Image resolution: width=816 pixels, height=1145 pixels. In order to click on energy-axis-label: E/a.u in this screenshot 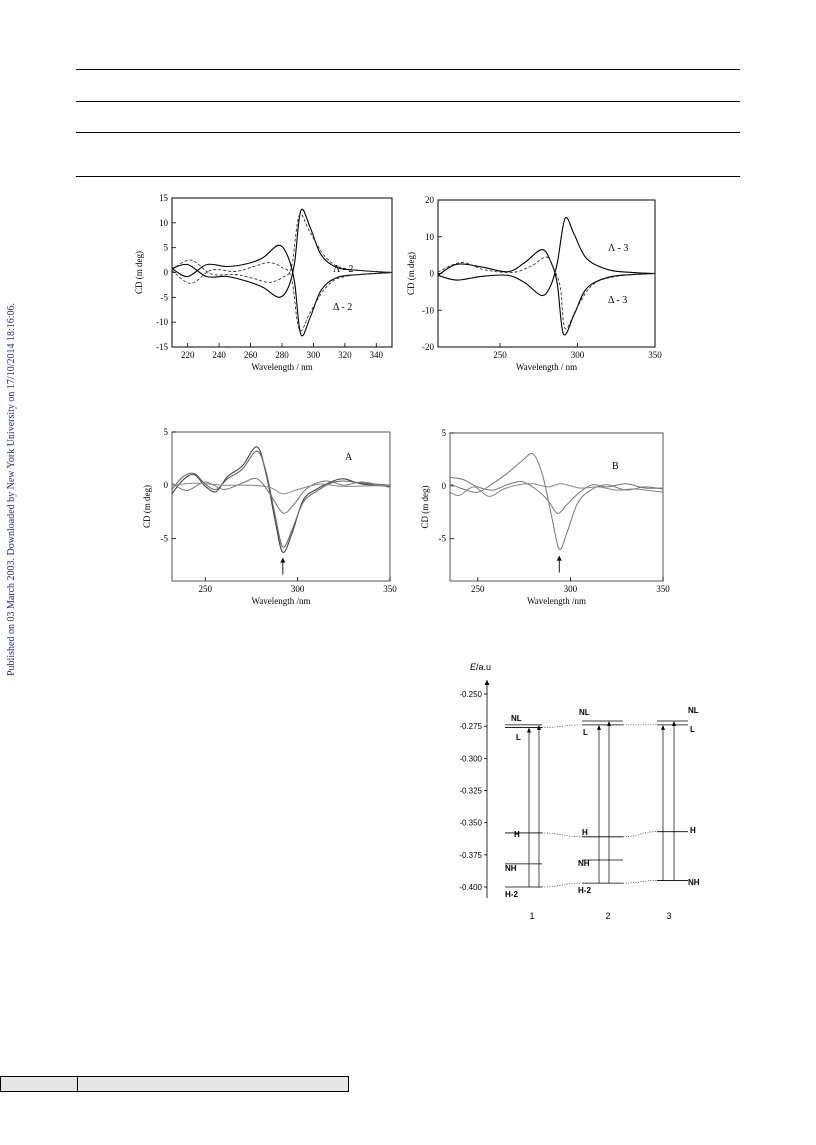, I will do `click(480, 667)`.